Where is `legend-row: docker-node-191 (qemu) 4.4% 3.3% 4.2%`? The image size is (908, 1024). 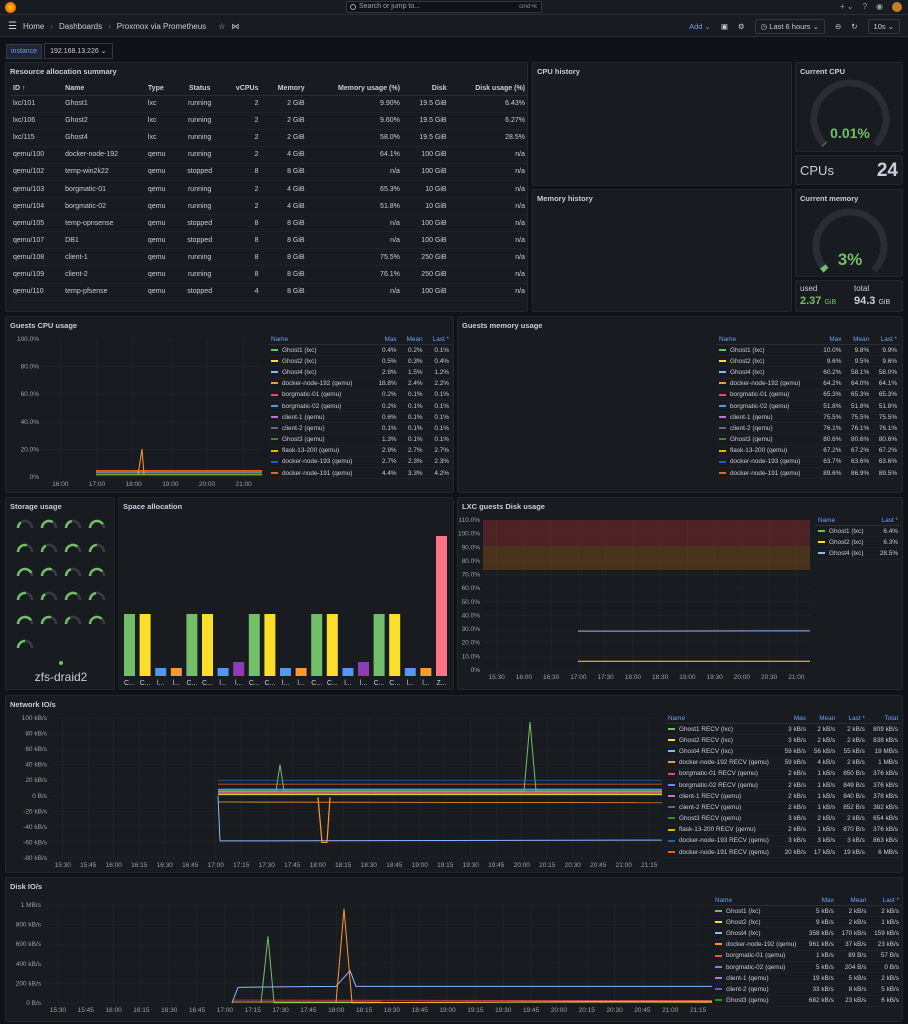 legend-row: docker-node-191 (qemu) 4.4% 3.3% 4.2% is located at coordinates (360, 473).